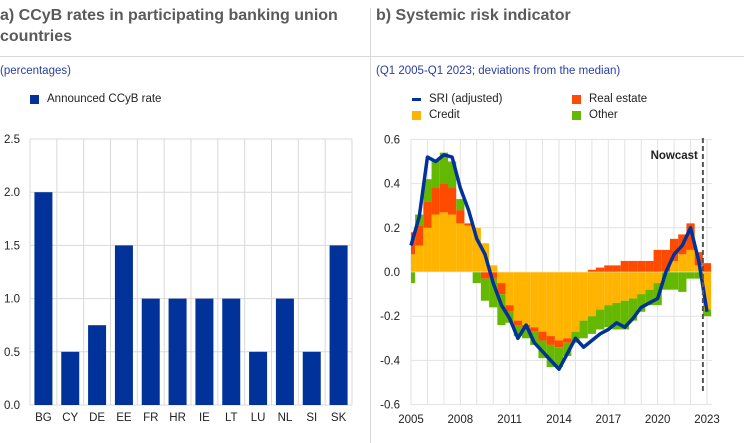 This screenshot has height=443, width=744. What do you see at coordinates (12, 193) in the screenshot?
I see `y-tick-label: 2.0` at bounding box center [12, 193].